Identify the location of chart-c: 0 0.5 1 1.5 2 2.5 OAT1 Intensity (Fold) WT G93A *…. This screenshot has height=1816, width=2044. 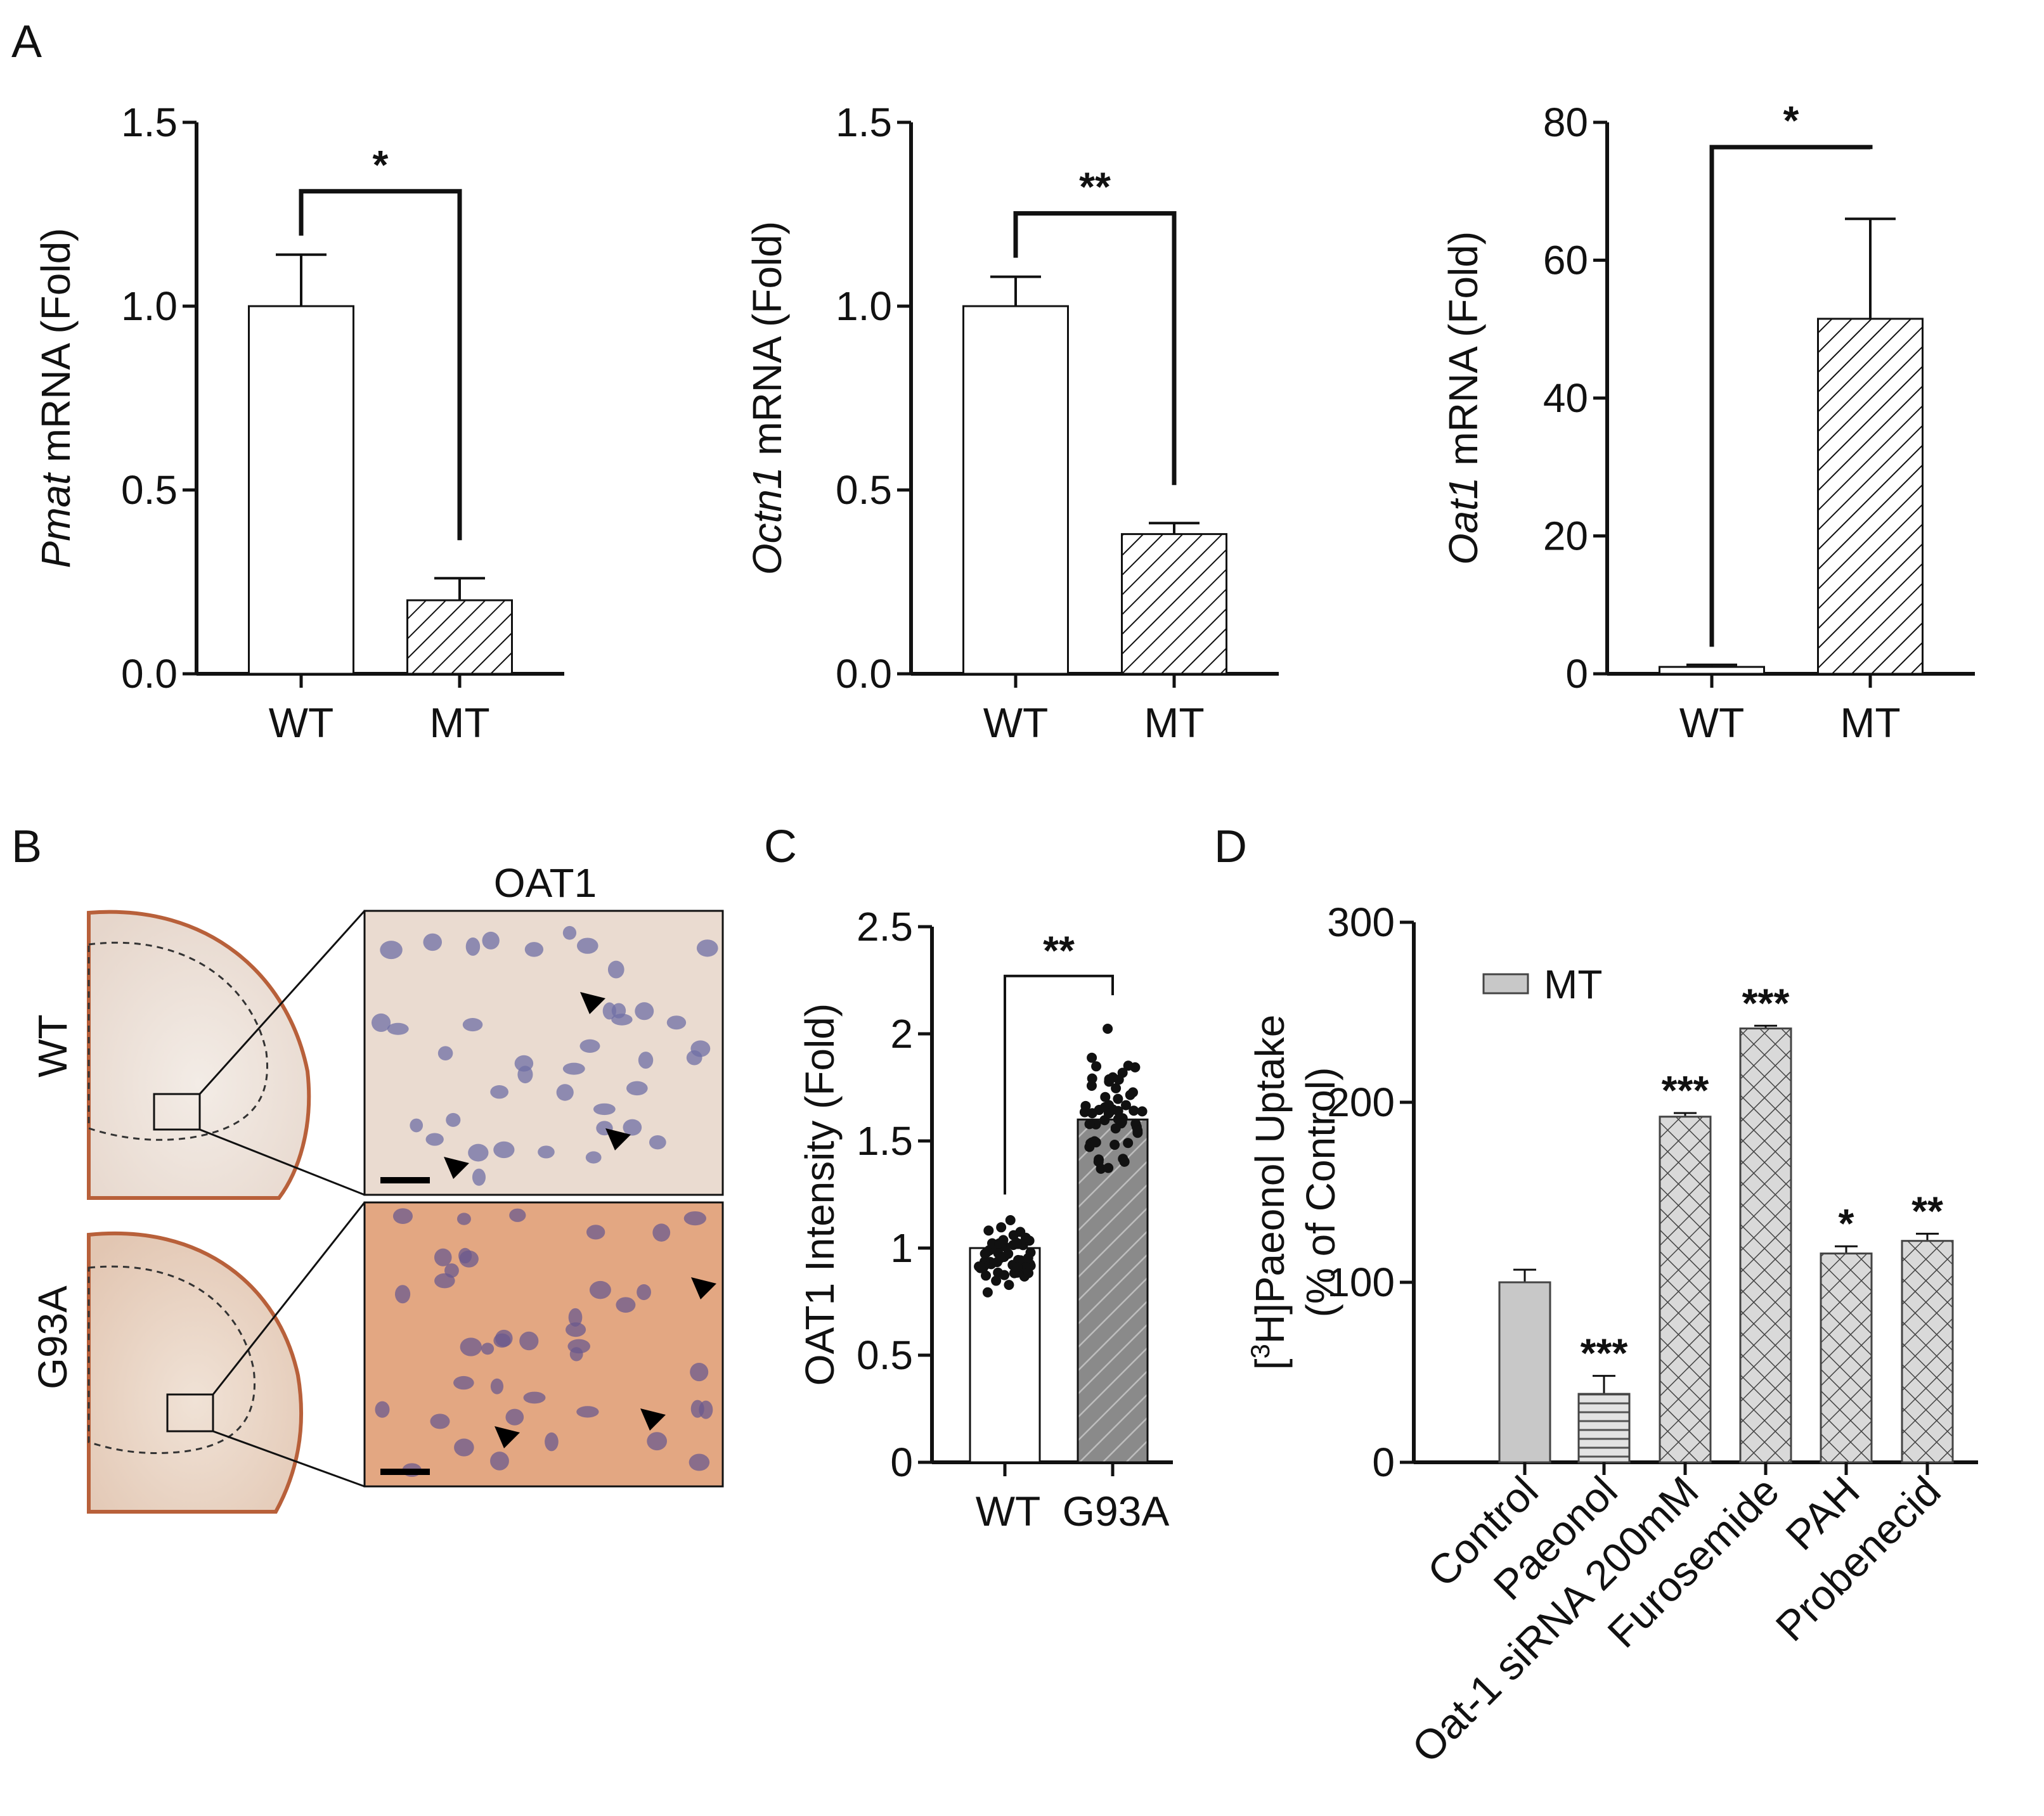
(985, 1219).